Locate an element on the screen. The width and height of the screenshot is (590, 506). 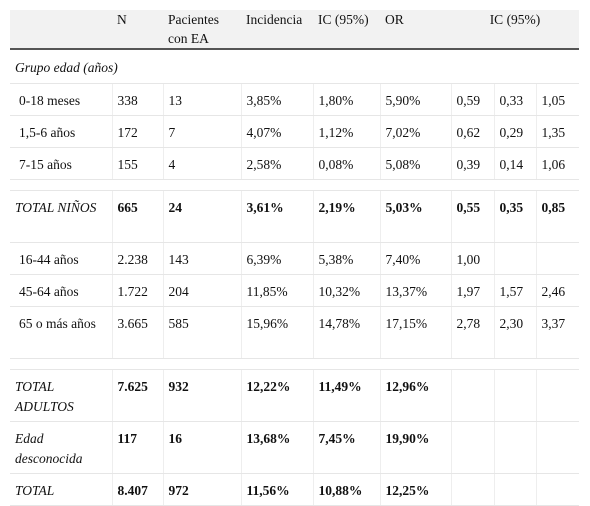
cell: 3,85% is located at coordinates (276, 99).